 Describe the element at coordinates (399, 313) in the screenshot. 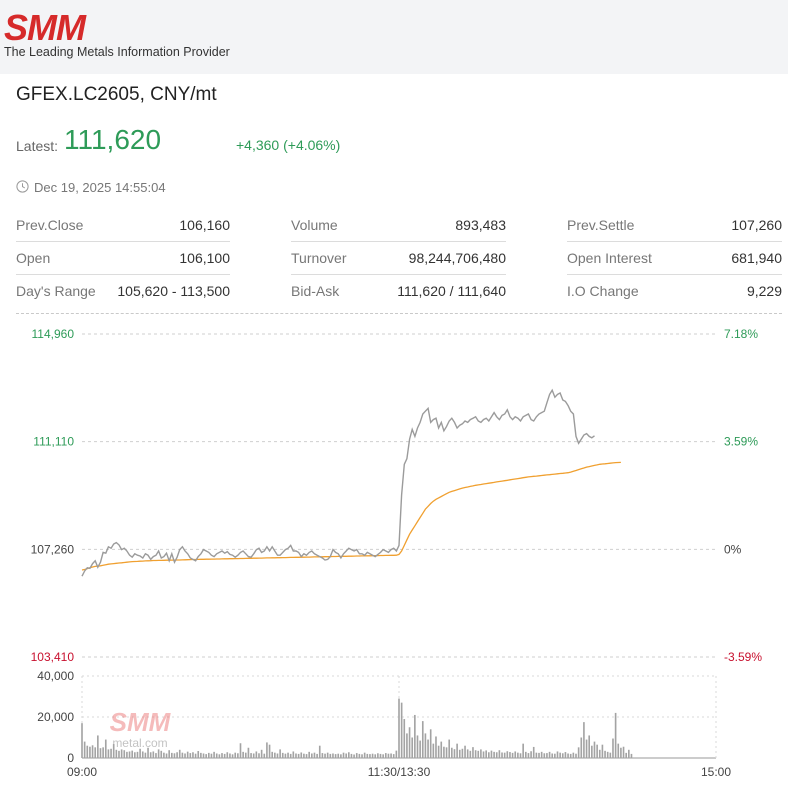

I see `section-divider` at that location.